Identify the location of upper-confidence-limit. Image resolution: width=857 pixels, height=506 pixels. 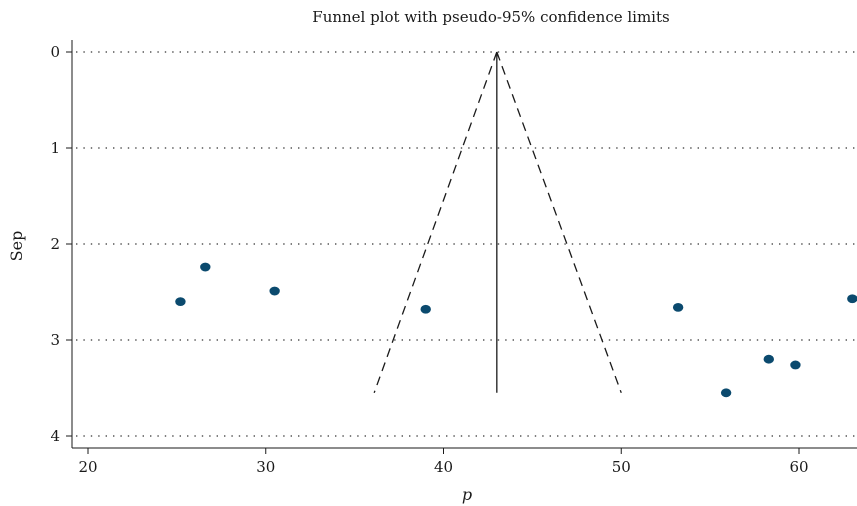
(559, 222).